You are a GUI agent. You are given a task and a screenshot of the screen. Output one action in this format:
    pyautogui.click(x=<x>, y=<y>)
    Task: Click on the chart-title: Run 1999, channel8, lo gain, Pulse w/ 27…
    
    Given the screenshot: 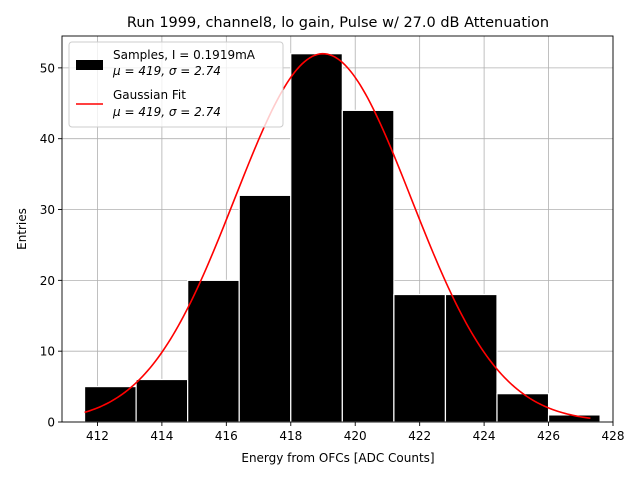 What is the action you would take?
    pyautogui.click(x=338, y=23)
    